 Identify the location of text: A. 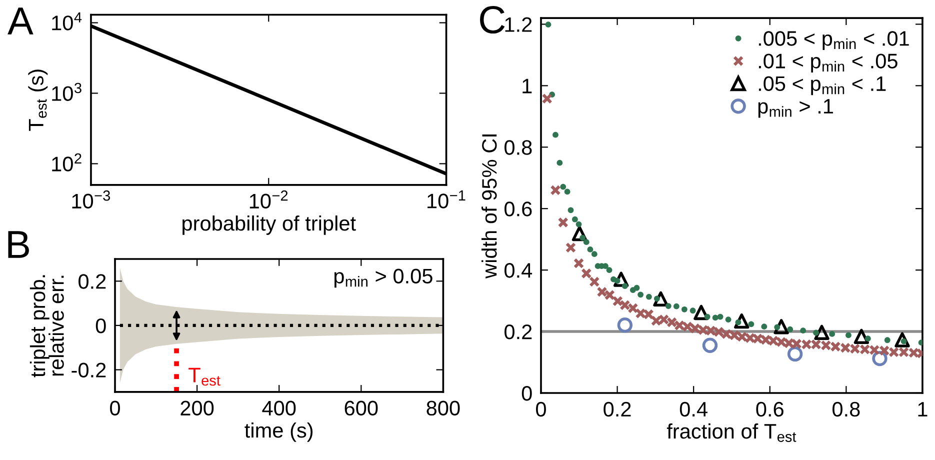
(21, 21).